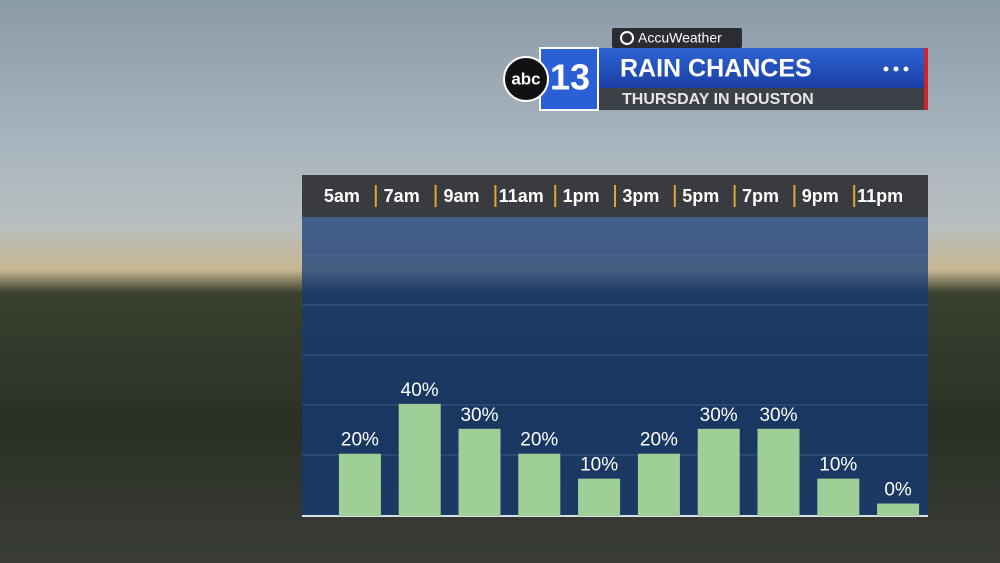 Image resolution: width=1000 pixels, height=563 pixels. What do you see at coordinates (521, 196) in the screenshot?
I see `x-tick-label: 11am` at bounding box center [521, 196].